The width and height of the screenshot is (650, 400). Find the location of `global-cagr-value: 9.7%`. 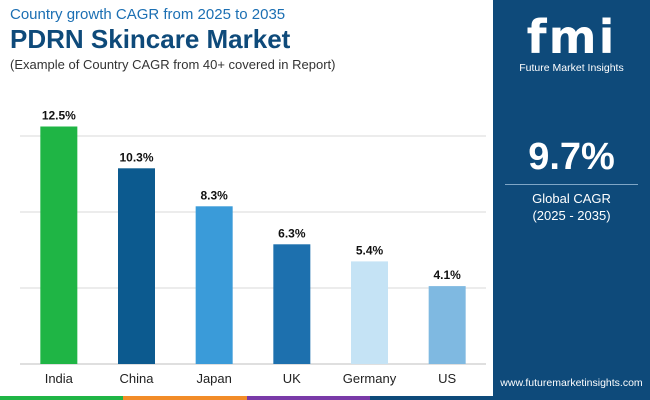

global-cagr-value: 9.7% is located at coordinates (571, 157).